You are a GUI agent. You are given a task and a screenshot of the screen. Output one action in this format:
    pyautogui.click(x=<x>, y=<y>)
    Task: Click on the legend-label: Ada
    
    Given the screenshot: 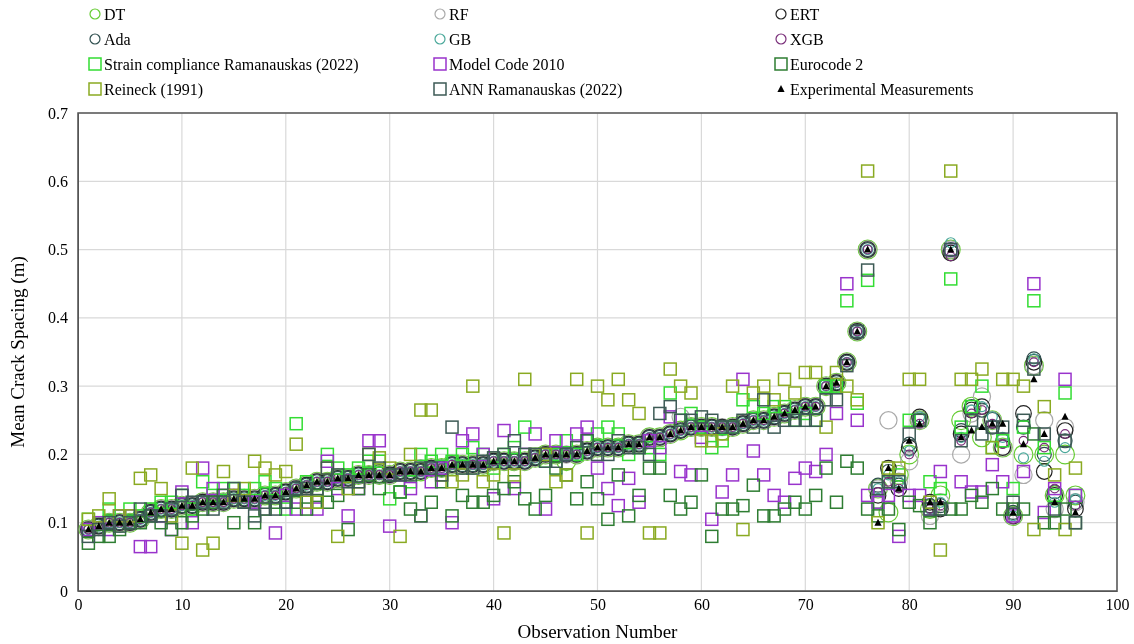 What is the action you would take?
    pyautogui.click(x=117, y=39)
    